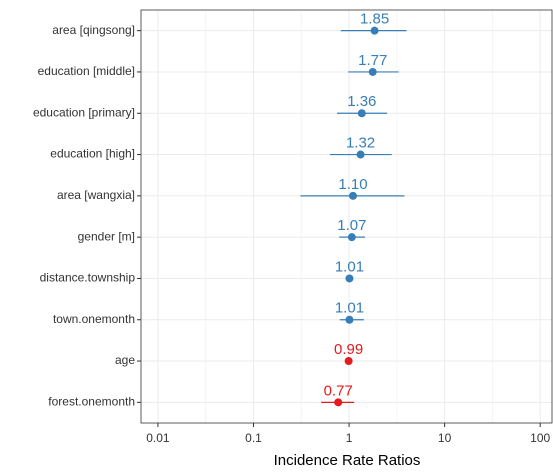  Describe the element at coordinates (374, 19) in the screenshot. I see `value-label: 1.85` at that location.